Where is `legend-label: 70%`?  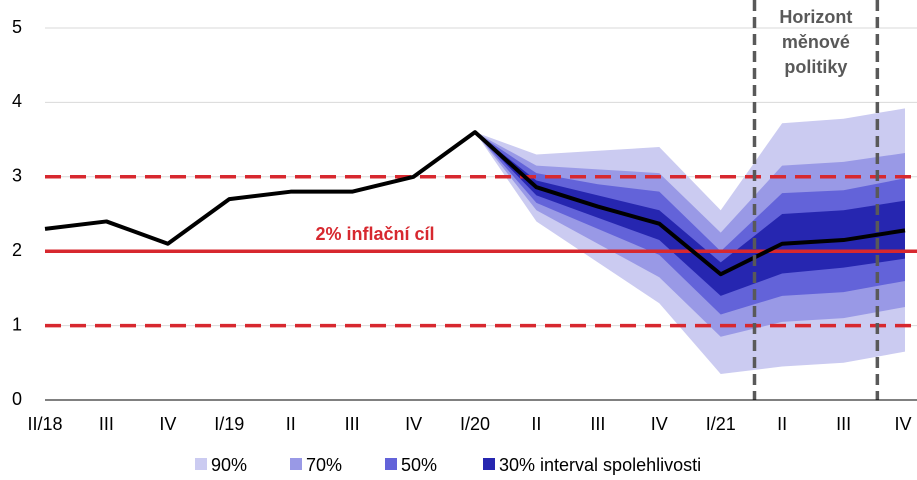 legend-label: 70% is located at coordinates (324, 465).